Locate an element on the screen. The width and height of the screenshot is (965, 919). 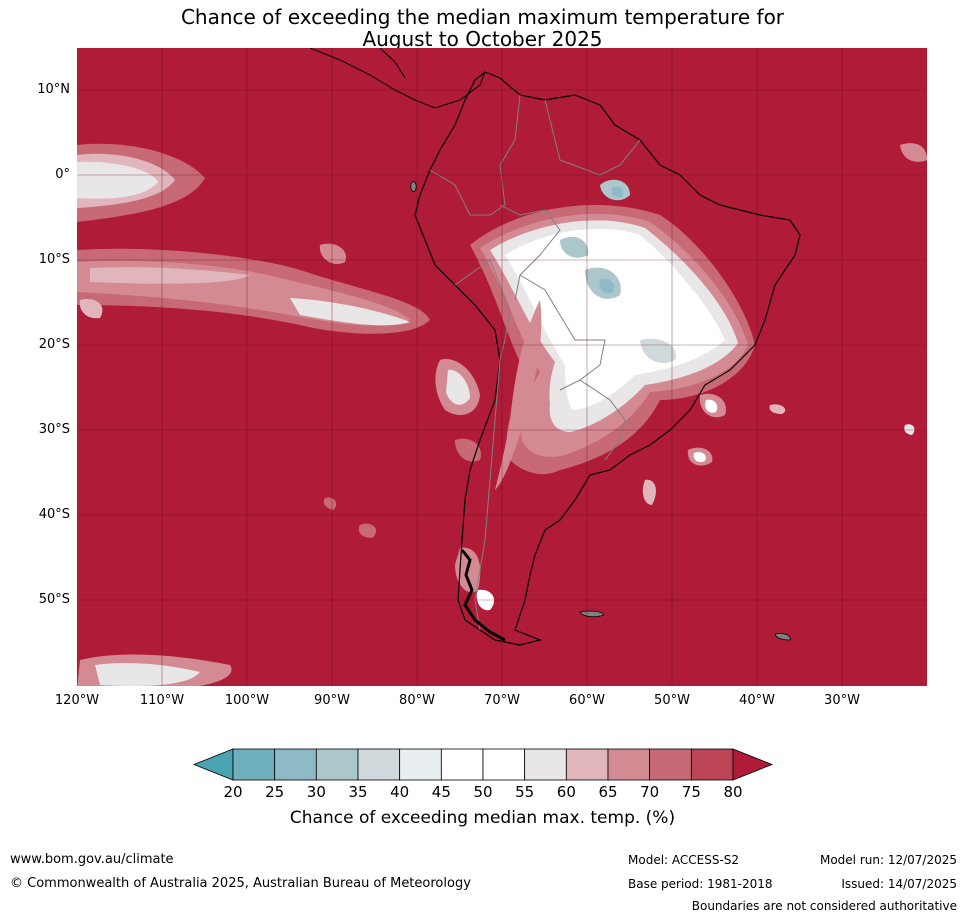
lon-label-100w: 100°W is located at coordinates (247, 700).